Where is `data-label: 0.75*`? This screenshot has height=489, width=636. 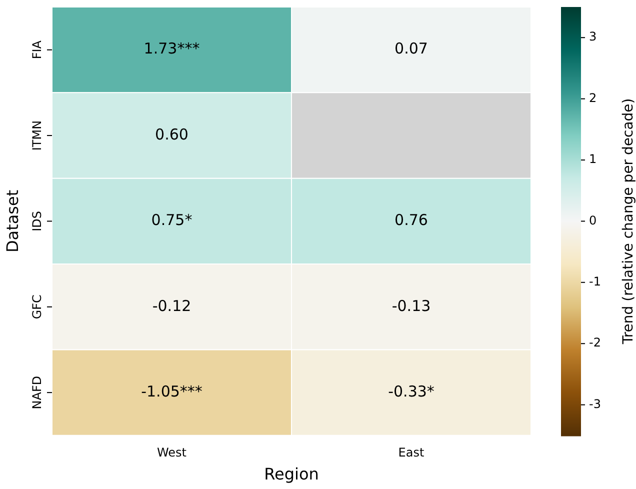
data-label: 0.75* is located at coordinates (172, 220).